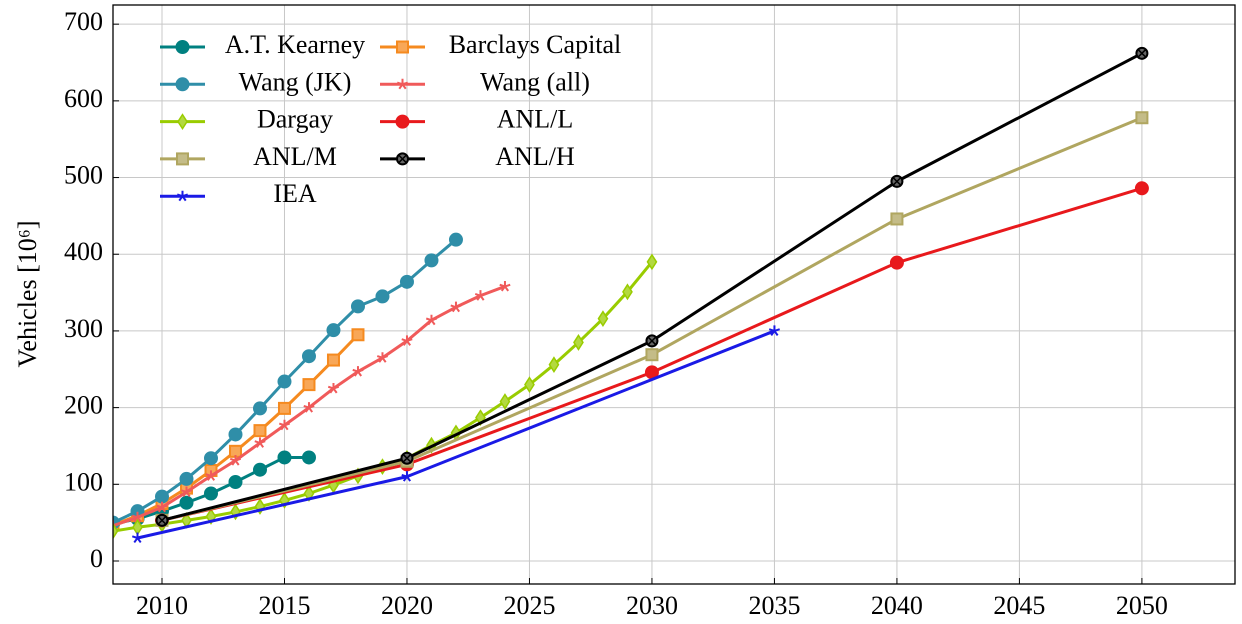 Image resolution: width=1242 pixels, height=624 pixels. What do you see at coordinates (500, 44) in the screenshot?
I see `legend-item: Barclays Capital` at bounding box center [500, 44].